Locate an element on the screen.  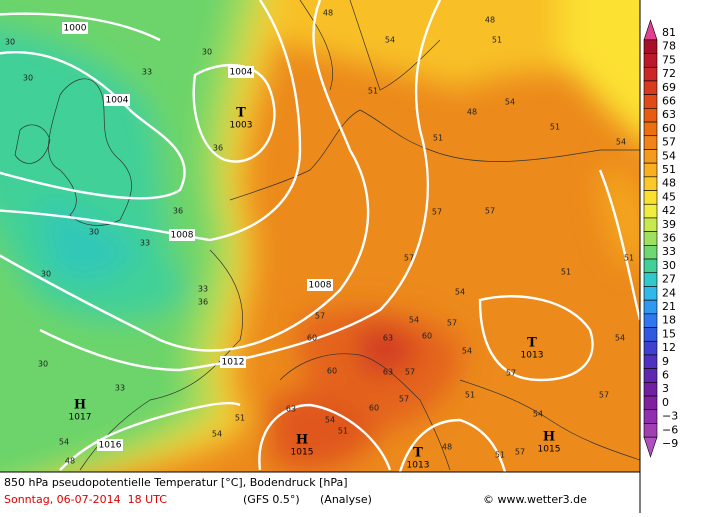
legend-label: 54 is located at coordinates (669, 155).